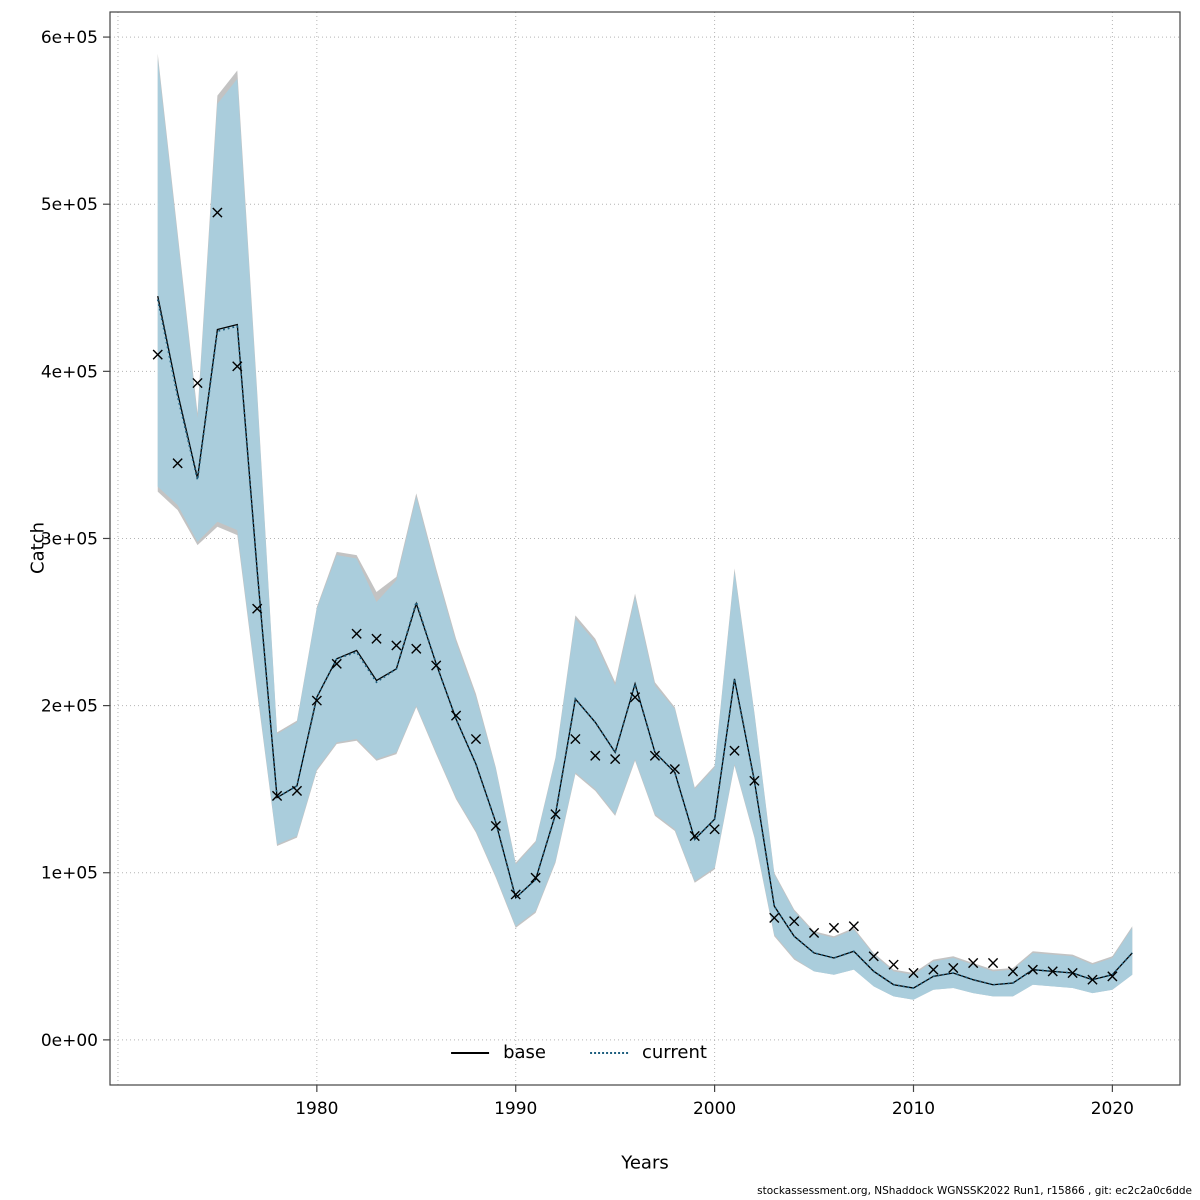 The width and height of the screenshot is (1200, 1200). Describe the element at coordinates (69, 38) in the screenshot. I see `y-tick-label: 6e+05` at that location.